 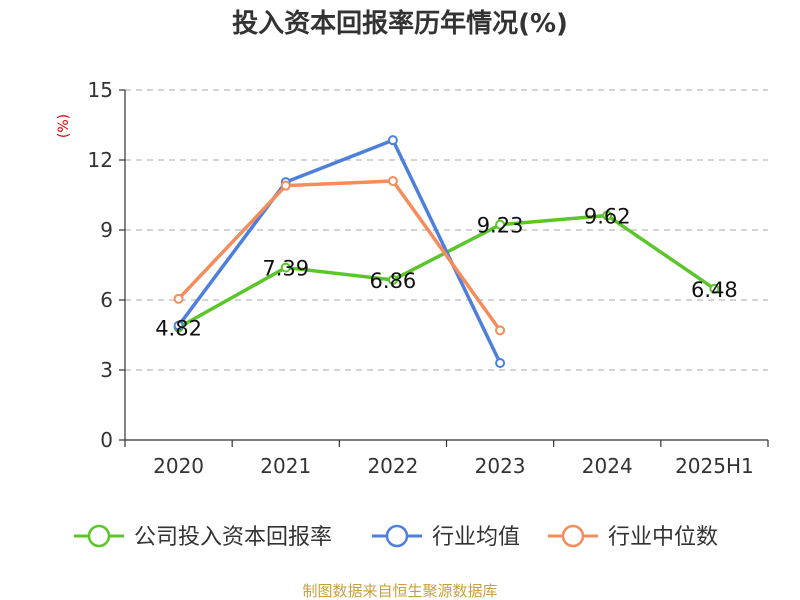 I want to click on legend: 公司投入资本回报率 行业均值 行业中位数, so click(x=396, y=537).